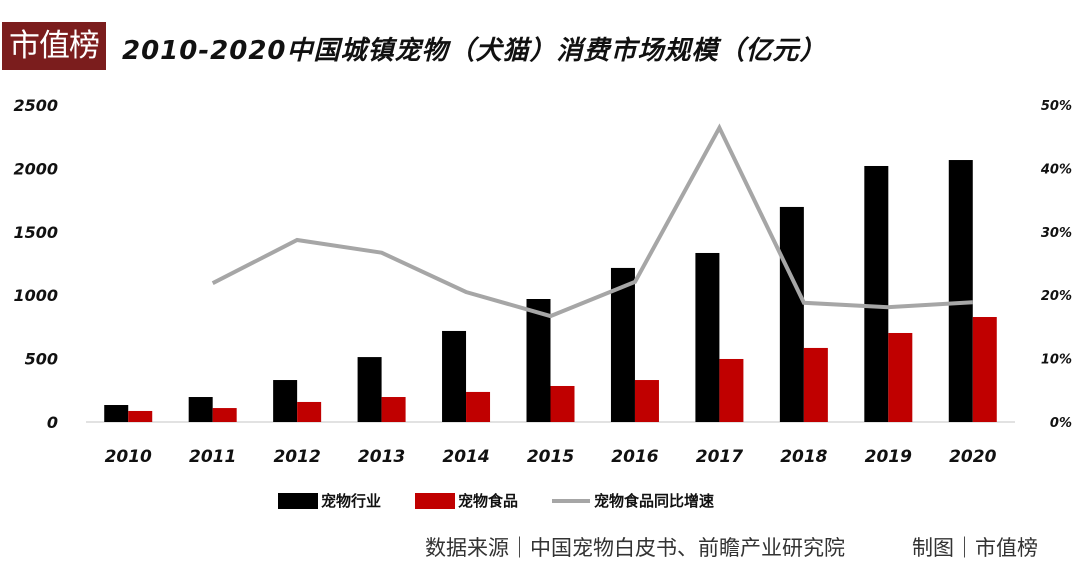 The width and height of the screenshot is (1080, 569). What do you see at coordinates (634, 457) in the screenshot?
I see `x-tick-label: 2016` at bounding box center [634, 457].